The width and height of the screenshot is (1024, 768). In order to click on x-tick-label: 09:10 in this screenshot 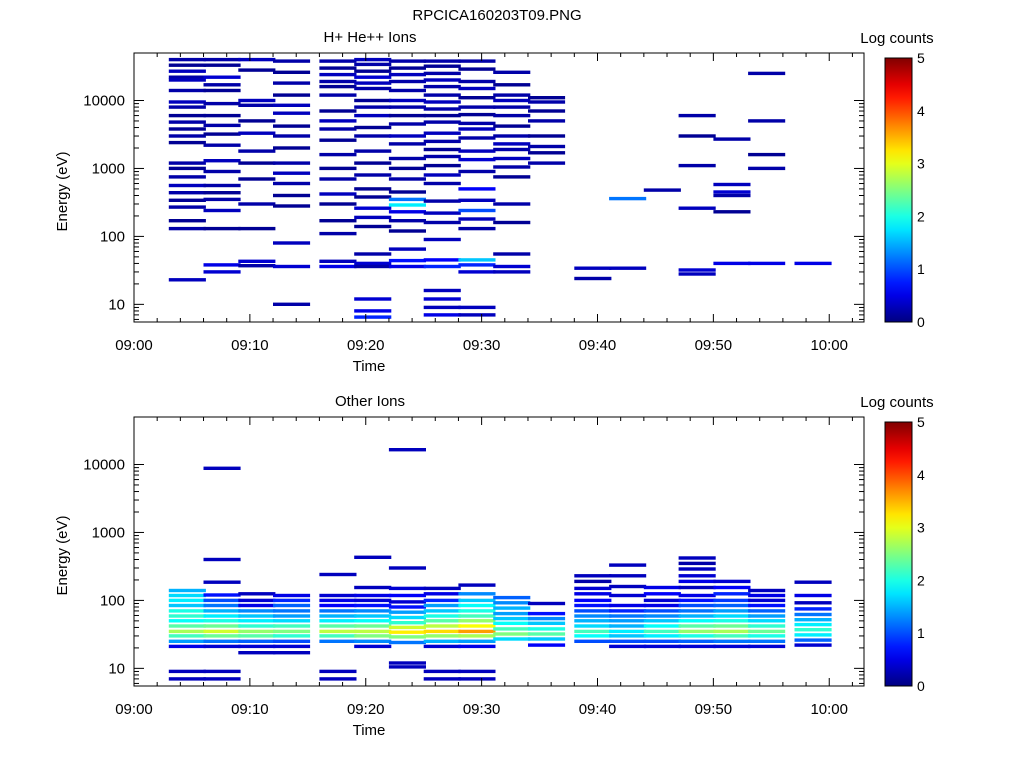, I will do `click(250, 345)`.